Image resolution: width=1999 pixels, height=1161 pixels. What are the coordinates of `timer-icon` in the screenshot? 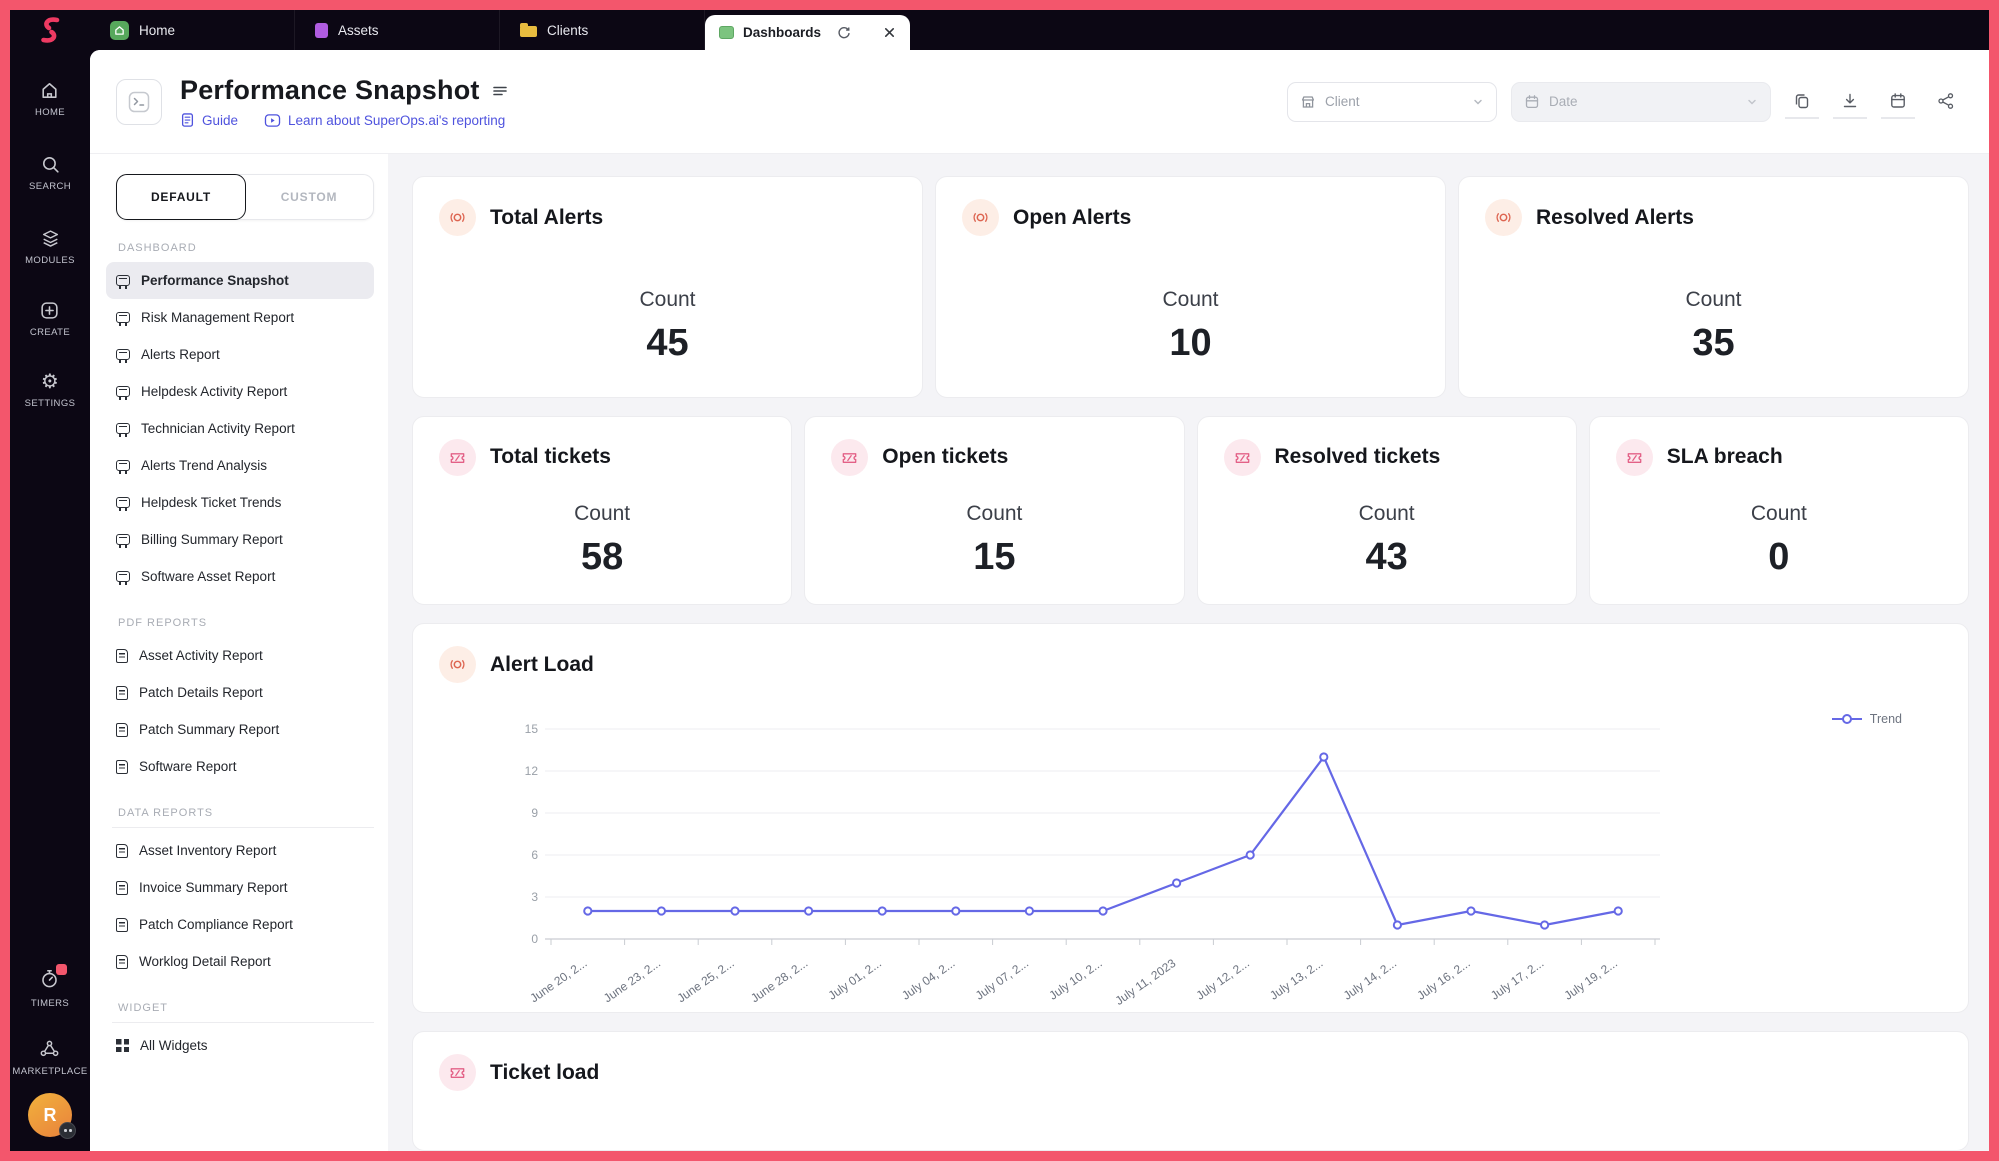 It's located at (53, 978).